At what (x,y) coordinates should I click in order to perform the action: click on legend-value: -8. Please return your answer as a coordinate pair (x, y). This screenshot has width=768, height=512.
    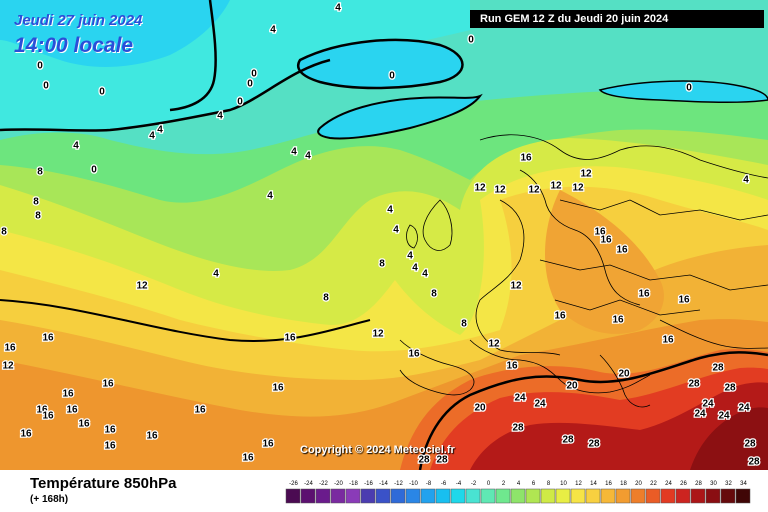
    Looking at the image, I should click on (429, 484).